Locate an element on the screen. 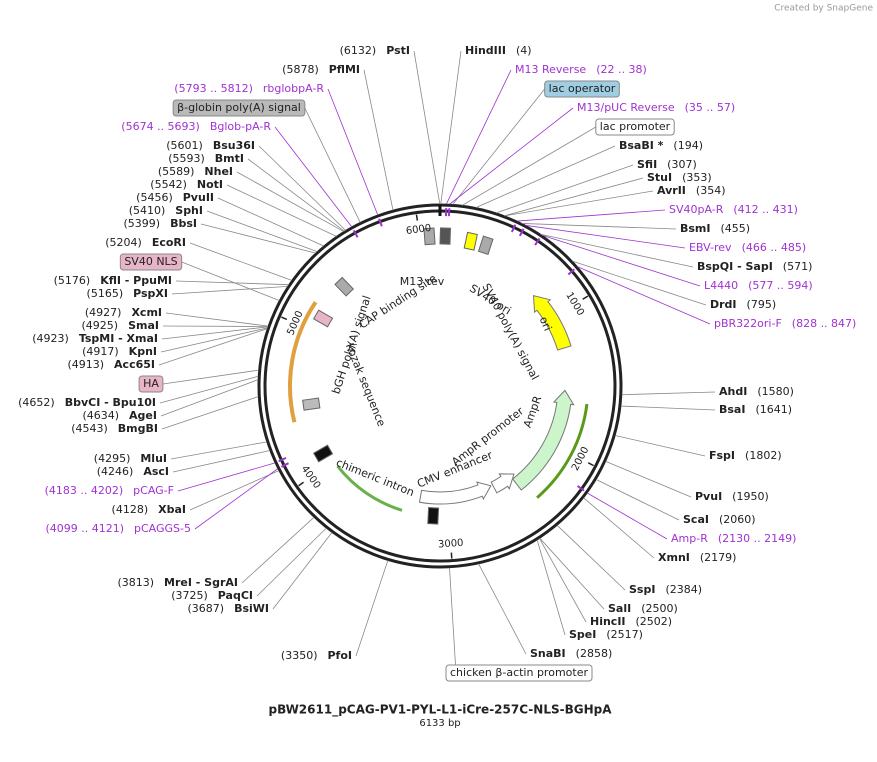  enzyme-position: (5165) is located at coordinates (105, 293).